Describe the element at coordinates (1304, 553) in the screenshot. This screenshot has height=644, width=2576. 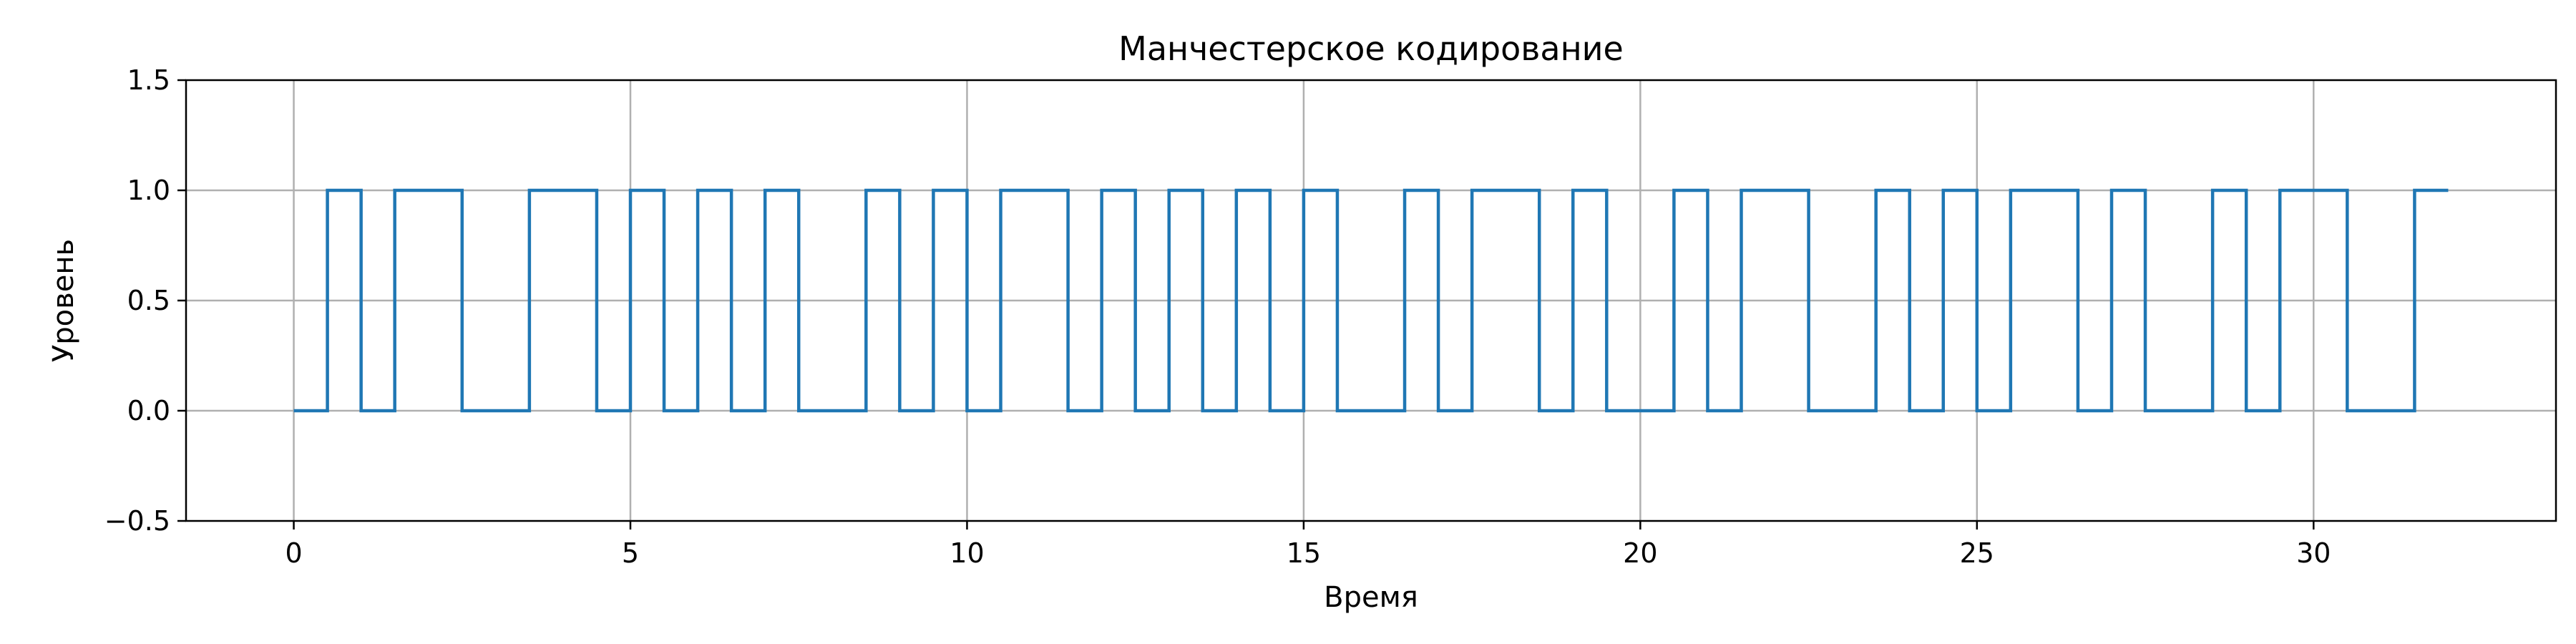
I see `x-tick-label: 15` at that location.